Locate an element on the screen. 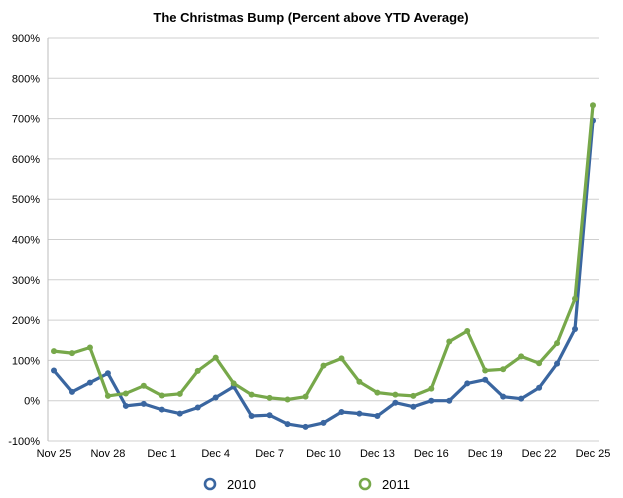  x-tick-label: Dec 4 is located at coordinates (215, 454).